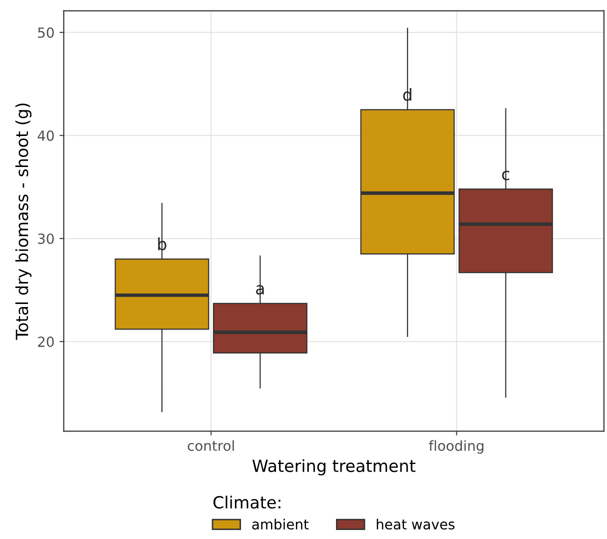 The height and width of the screenshot is (539, 607). Describe the element at coordinates (46, 342) in the screenshot. I see `y-tick-label: 20` at that location.